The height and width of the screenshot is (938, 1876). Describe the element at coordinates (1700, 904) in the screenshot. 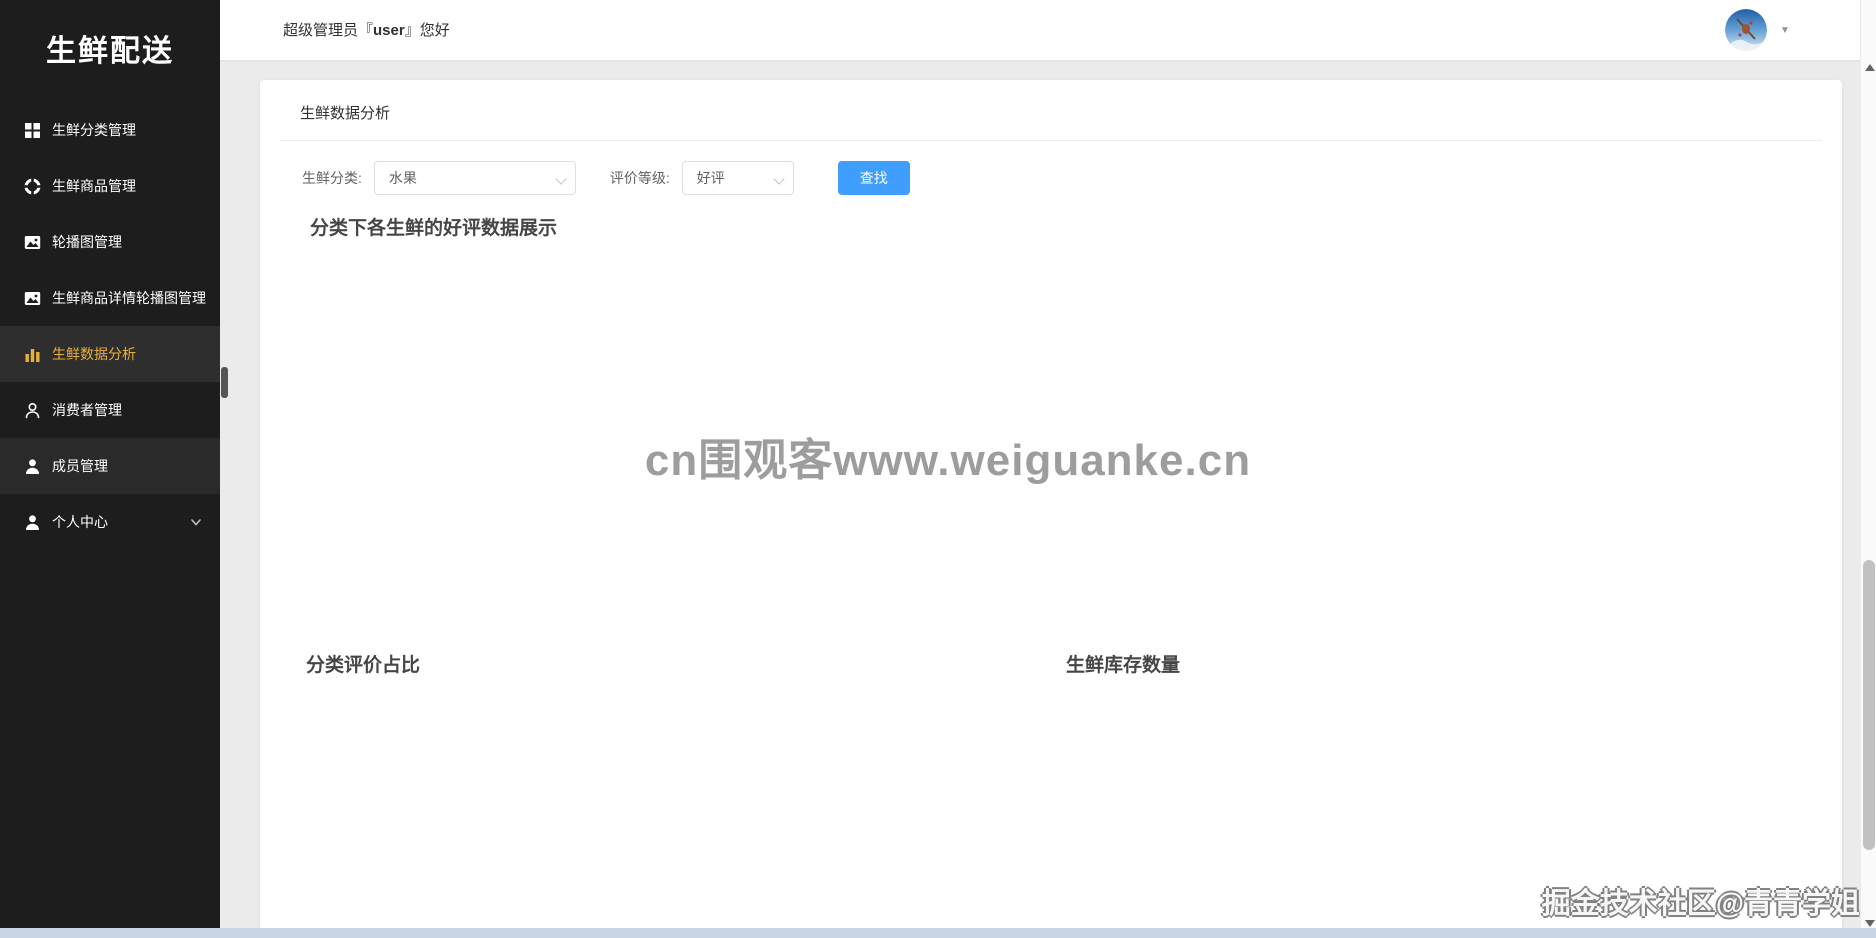

I see `watermark-bottom-right: 掘金技术社区@青青学姐` at that location.